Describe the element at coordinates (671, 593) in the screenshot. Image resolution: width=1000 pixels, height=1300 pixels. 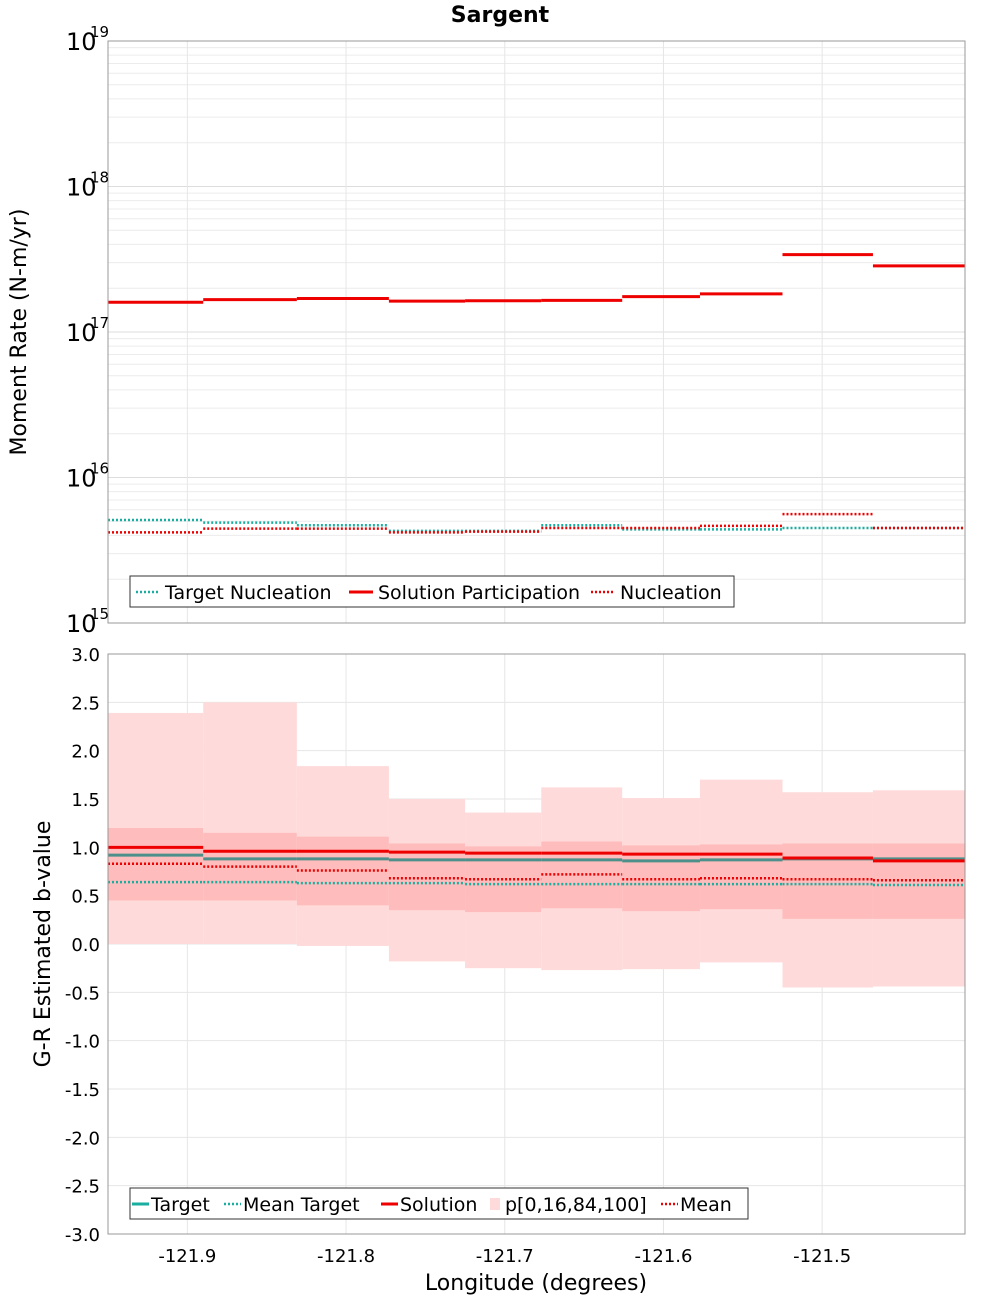
I see `top-legend-label: Nucleation` at that location.